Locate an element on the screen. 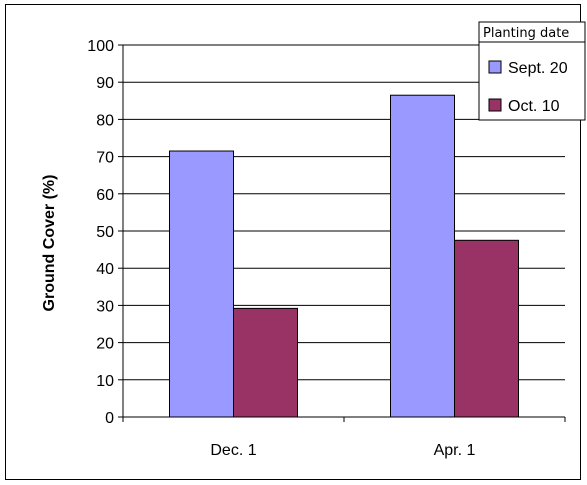  legend-box is located at coordinates (532, 81).